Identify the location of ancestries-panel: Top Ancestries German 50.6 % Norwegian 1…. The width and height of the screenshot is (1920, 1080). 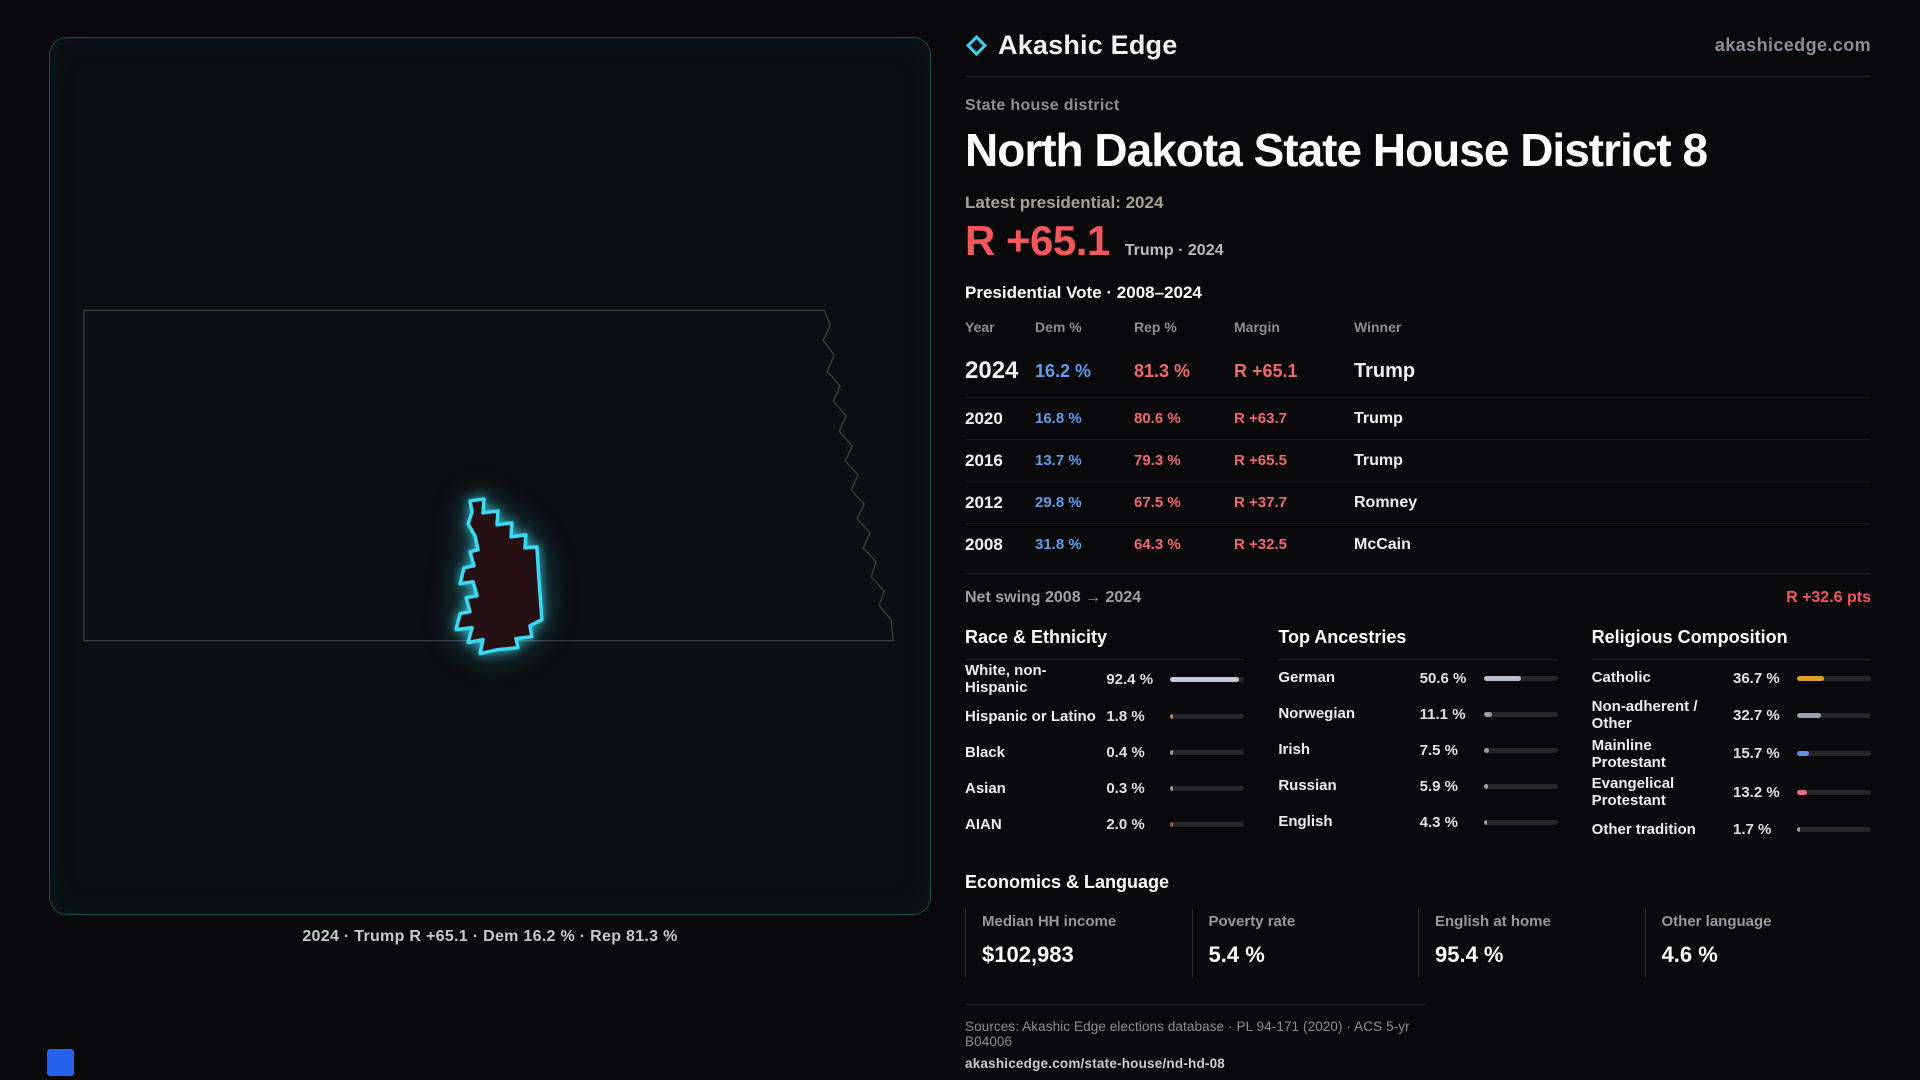
(1418, 733).